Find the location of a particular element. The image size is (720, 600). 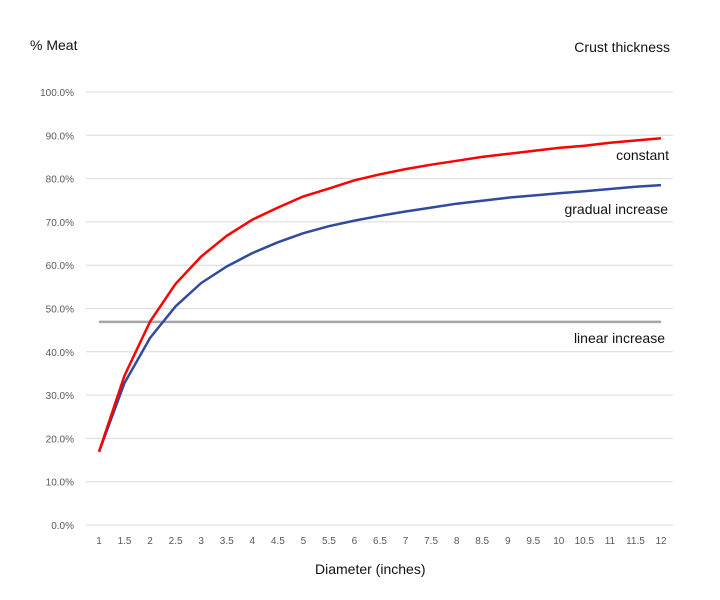

series-label-linear-increase: linear increase is located at coordinates (619, 338).